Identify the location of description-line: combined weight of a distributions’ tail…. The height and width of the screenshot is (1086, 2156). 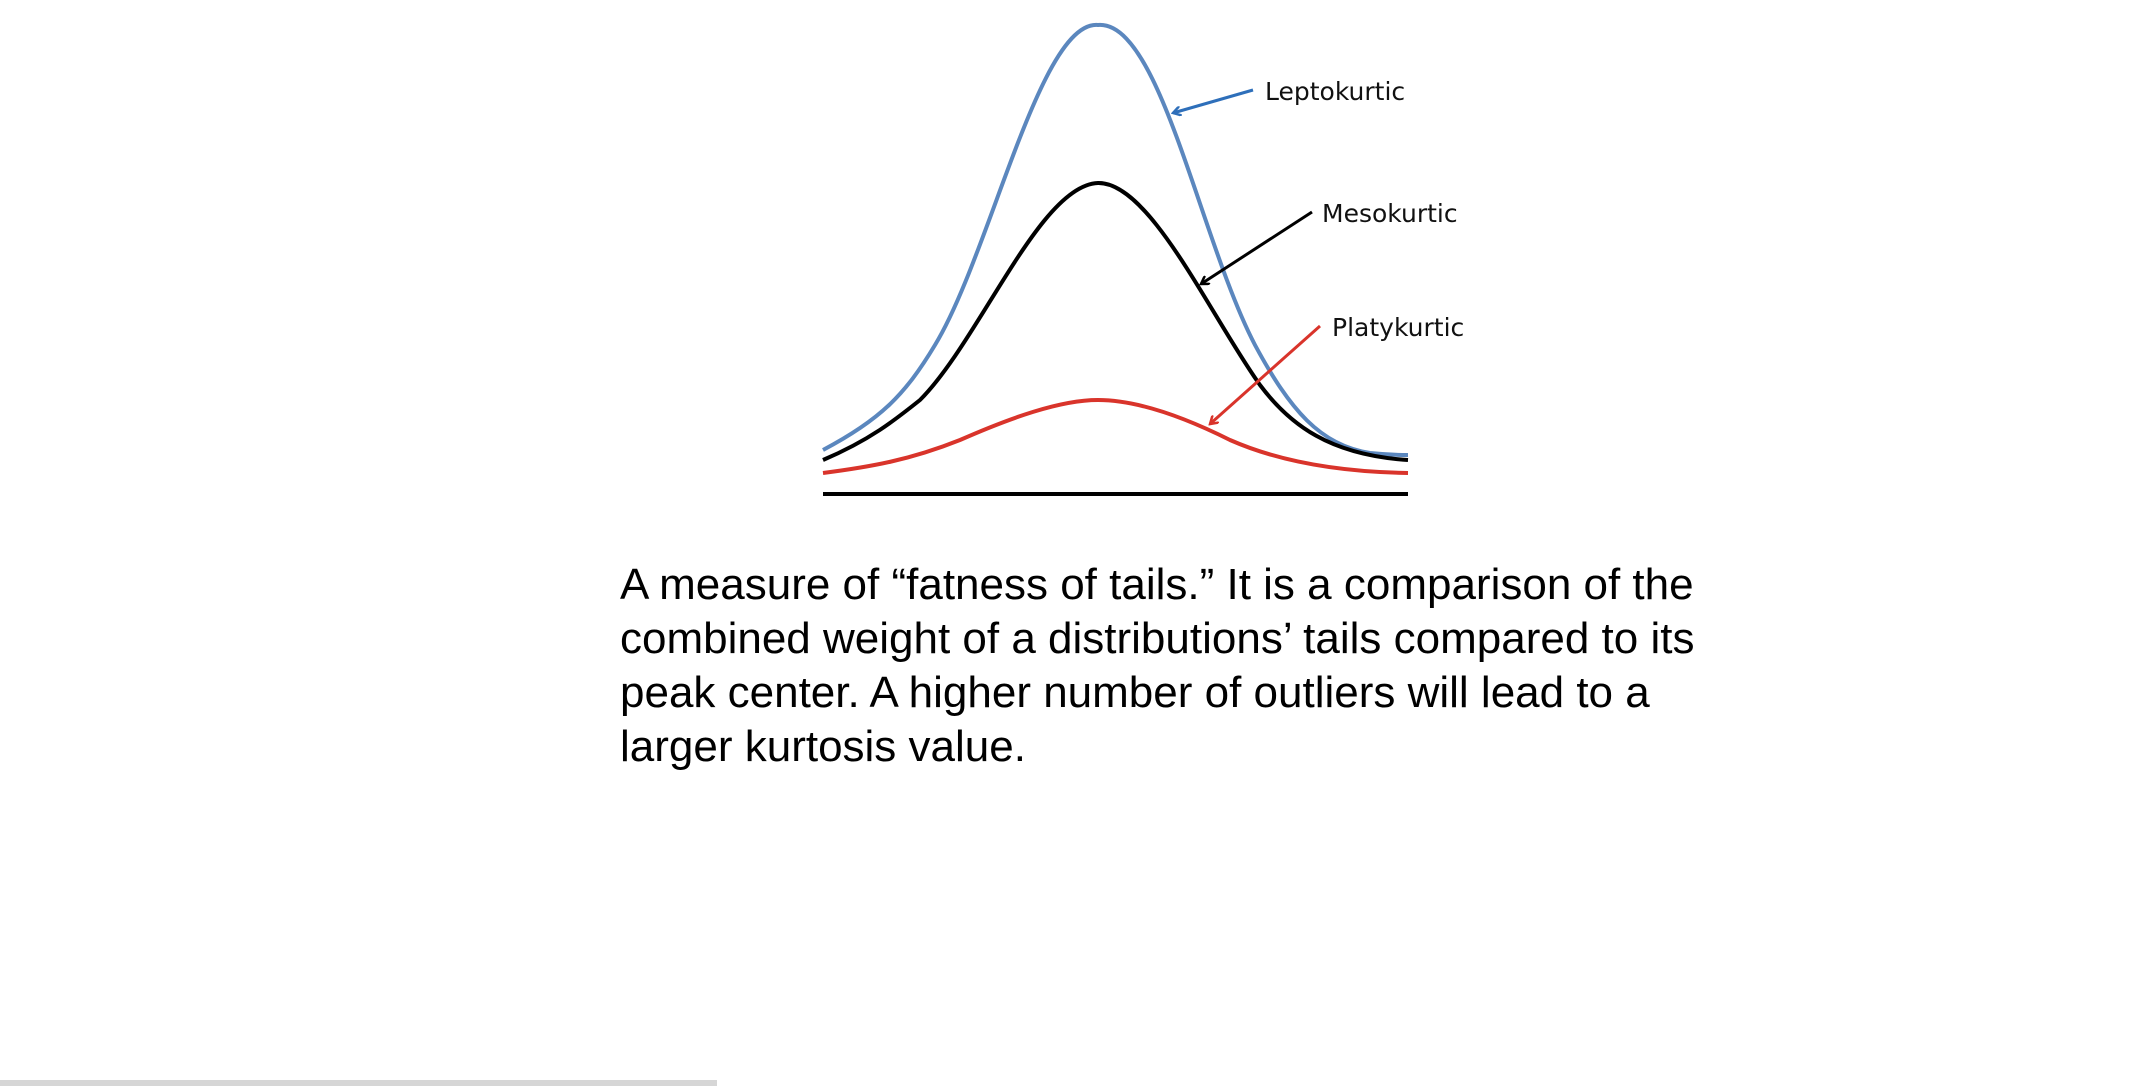
(1157, 638).